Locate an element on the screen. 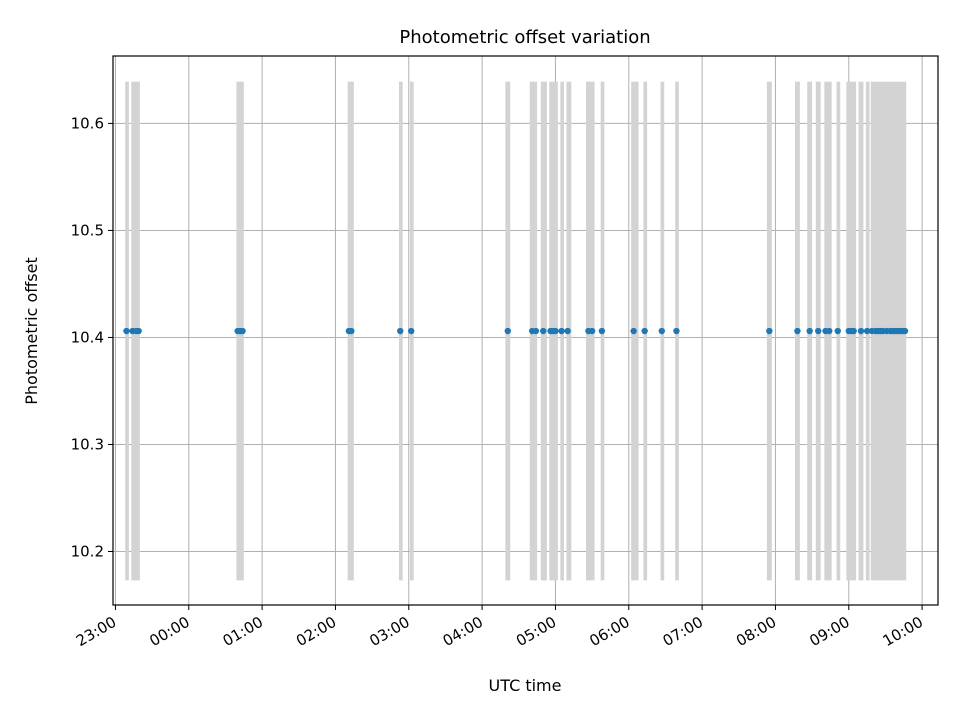 This screenshot has width=960, height=720. x-tick-label: 02:00 is located at coordinates (316, 631).